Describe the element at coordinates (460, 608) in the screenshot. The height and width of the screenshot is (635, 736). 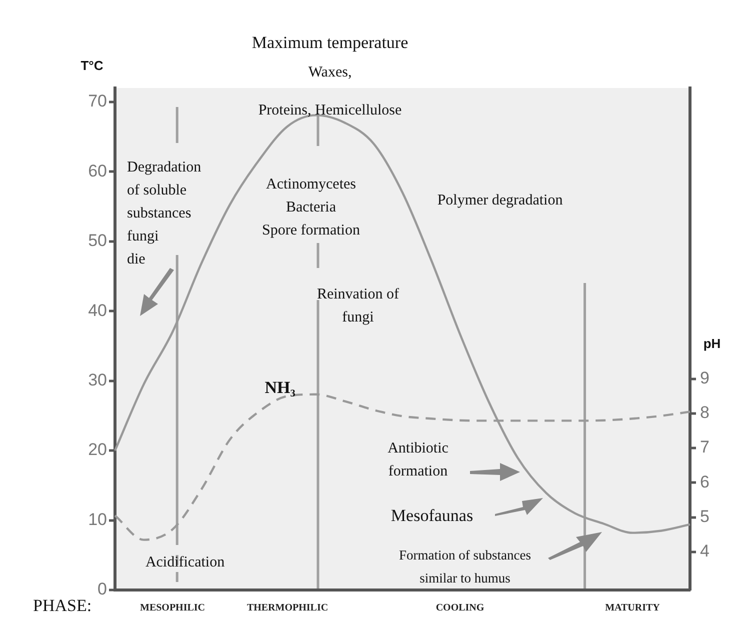
I see `x-tick-label: COOLING` at that location.